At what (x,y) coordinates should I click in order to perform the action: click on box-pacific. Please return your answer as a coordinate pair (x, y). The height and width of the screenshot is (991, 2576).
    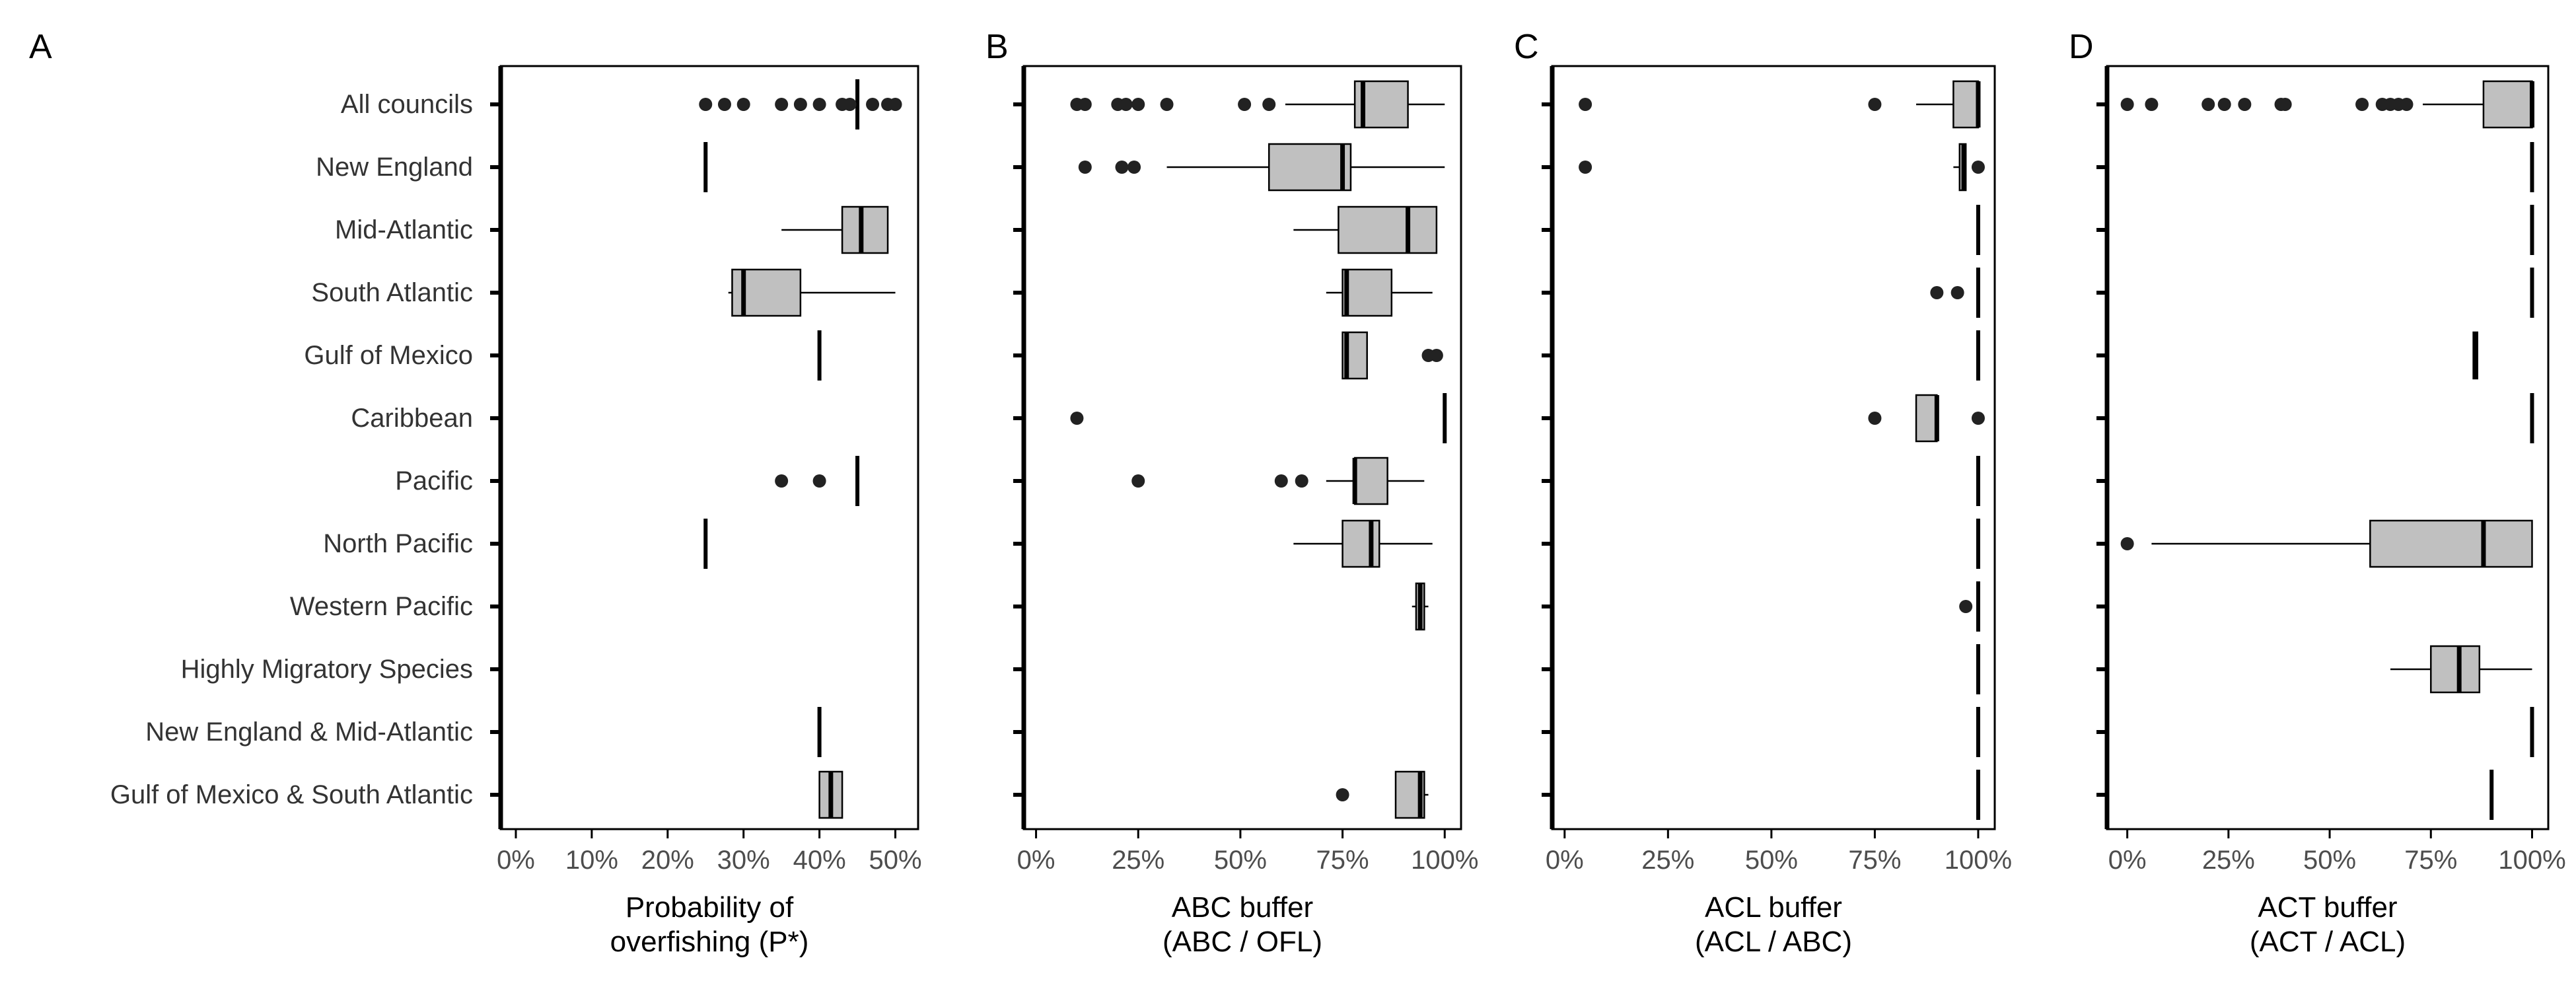
    Looking at the image, I should click on (817, 481).